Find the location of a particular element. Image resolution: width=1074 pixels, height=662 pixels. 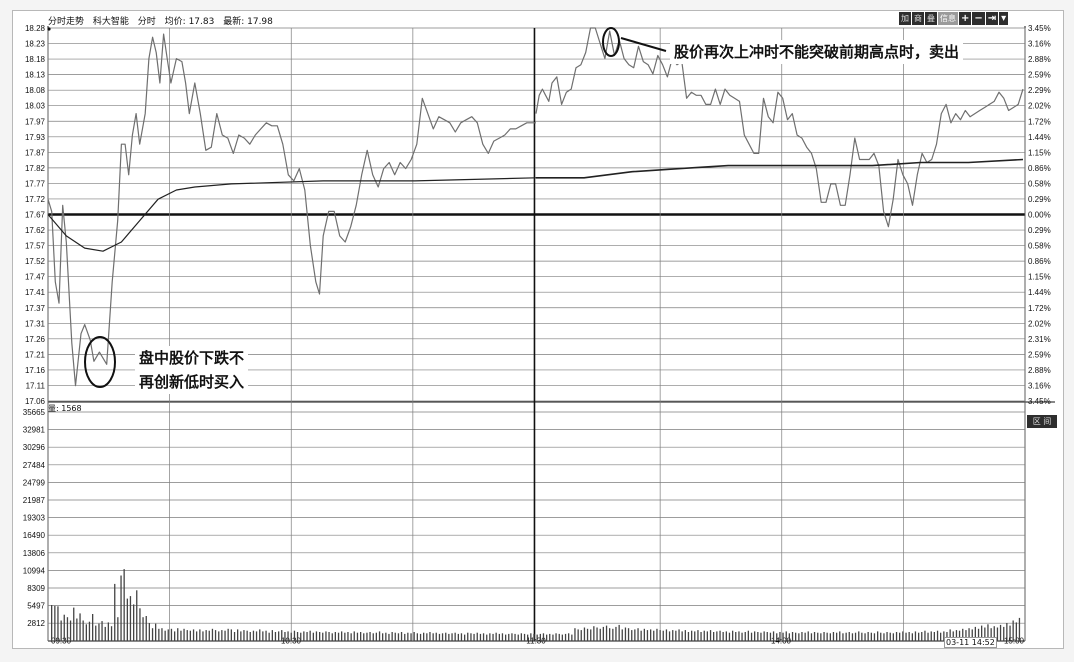

volume-tick-label: 27484 is located at coordinates (34, 465).